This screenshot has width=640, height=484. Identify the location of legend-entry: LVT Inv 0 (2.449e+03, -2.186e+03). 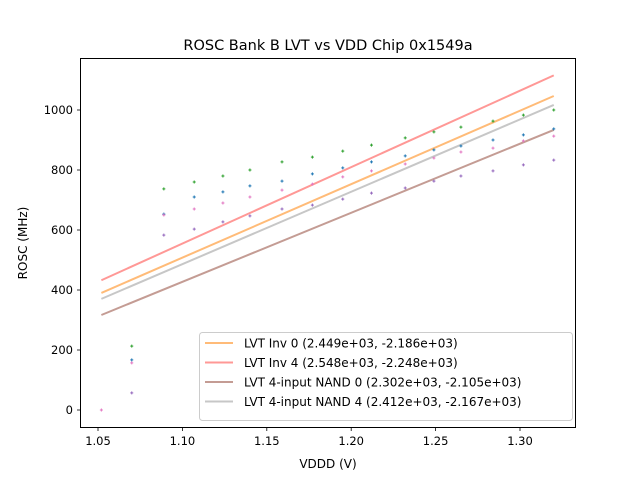
(331, 344).